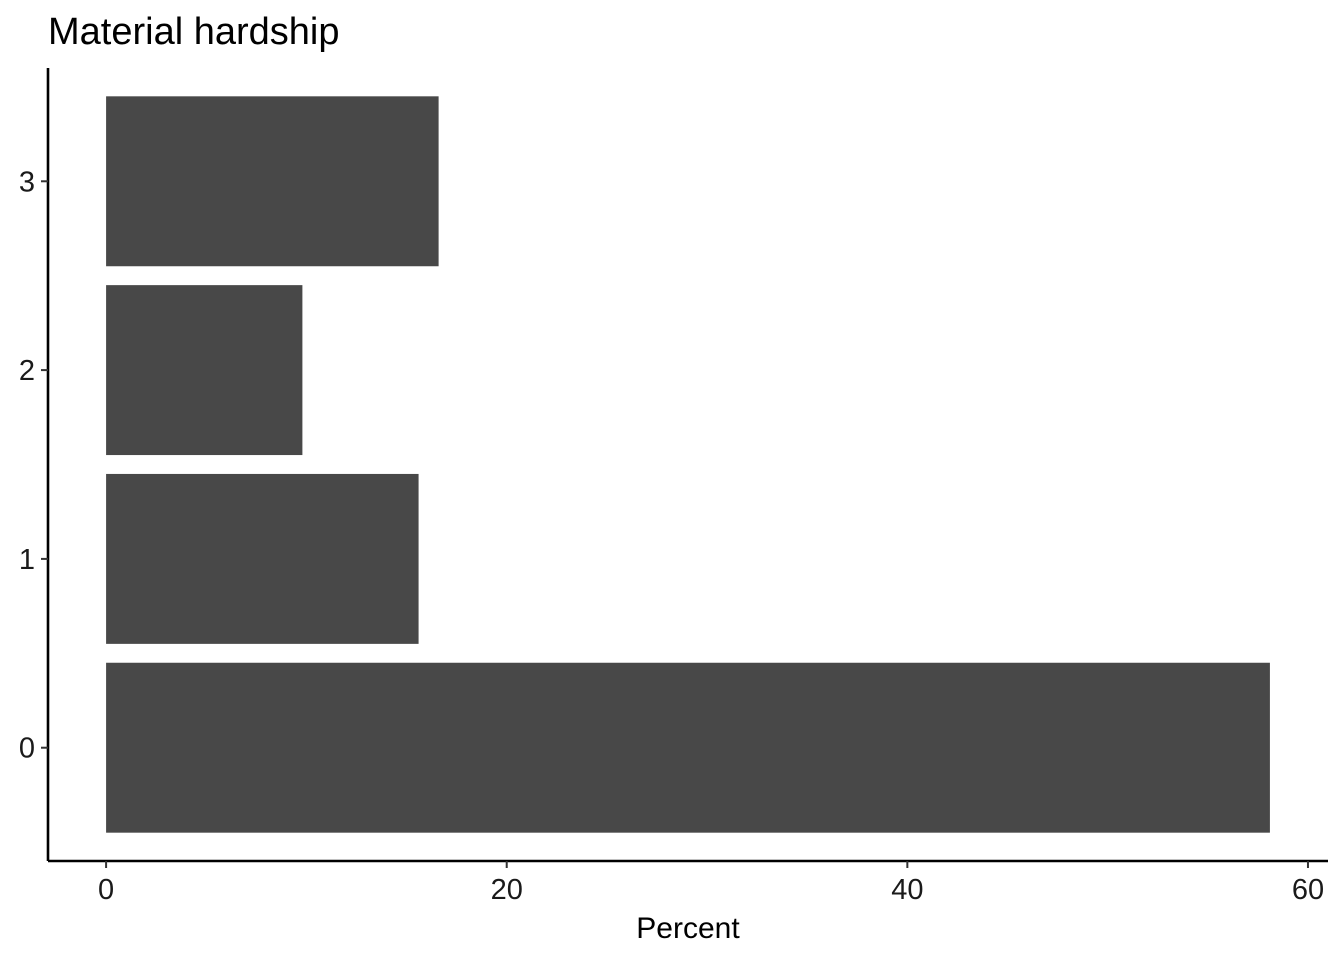  I want to click on y-tick-label-3: 3, so click(27, 182).